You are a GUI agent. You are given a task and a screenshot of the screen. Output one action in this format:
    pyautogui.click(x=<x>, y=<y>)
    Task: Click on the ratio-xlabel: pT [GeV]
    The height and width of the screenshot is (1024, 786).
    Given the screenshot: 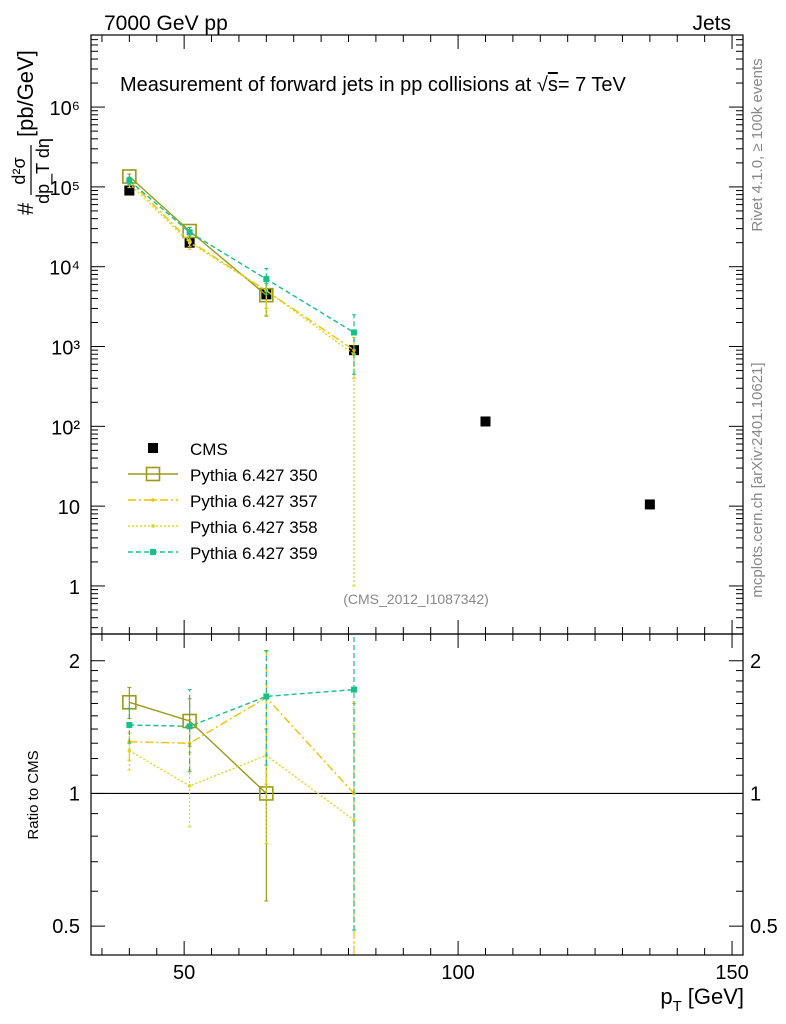 What is the action you would take?
    pyautogui.click(x=702, y=999)
    